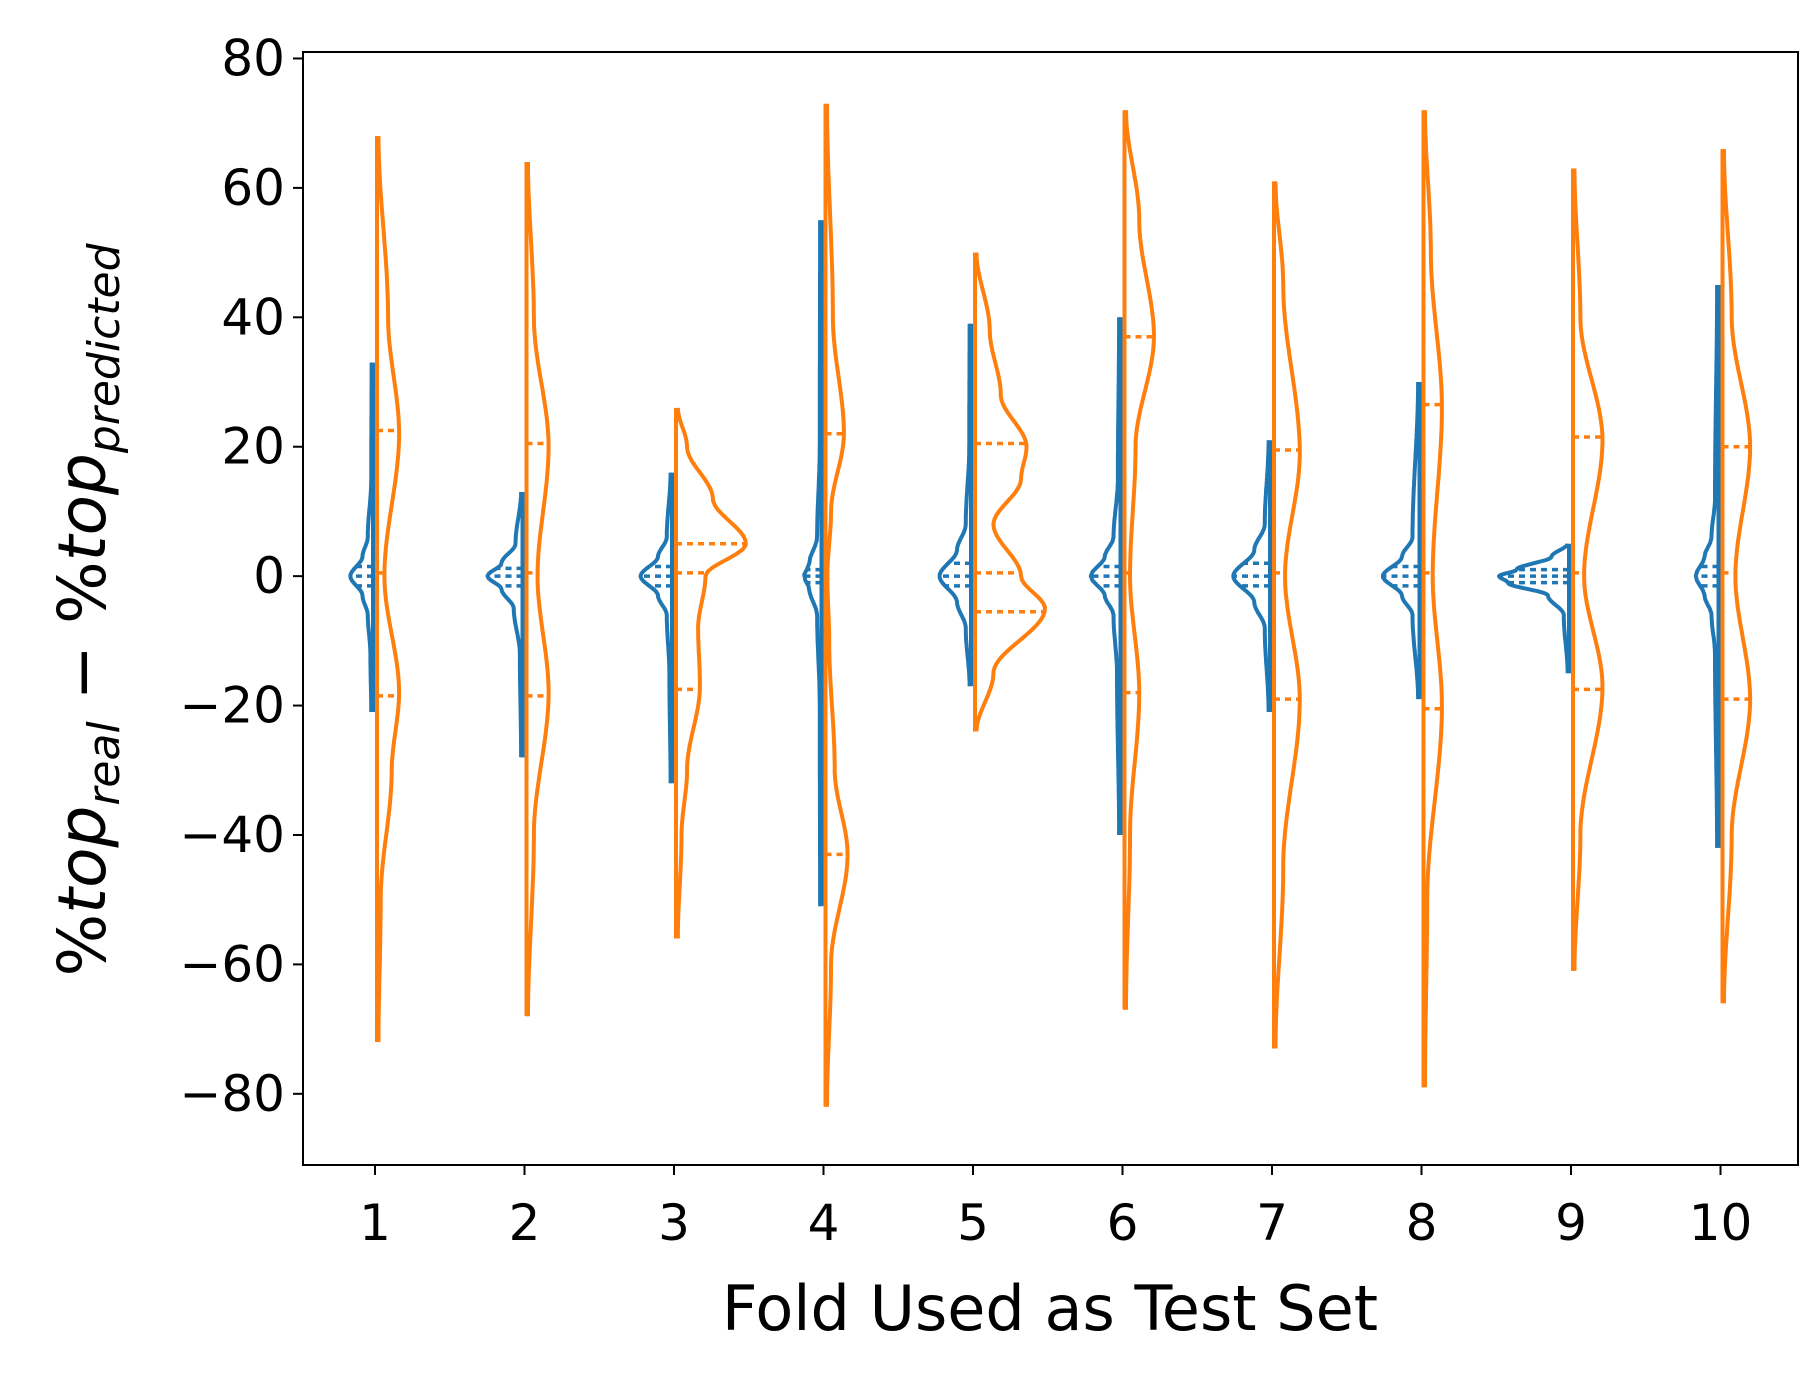 This screenshot has height=1373, width=1818. What do you see at coordinates (1422, 1223) in the screenshot?
I see `x-tick-label: 8` at bounding box center [1422, 1223].